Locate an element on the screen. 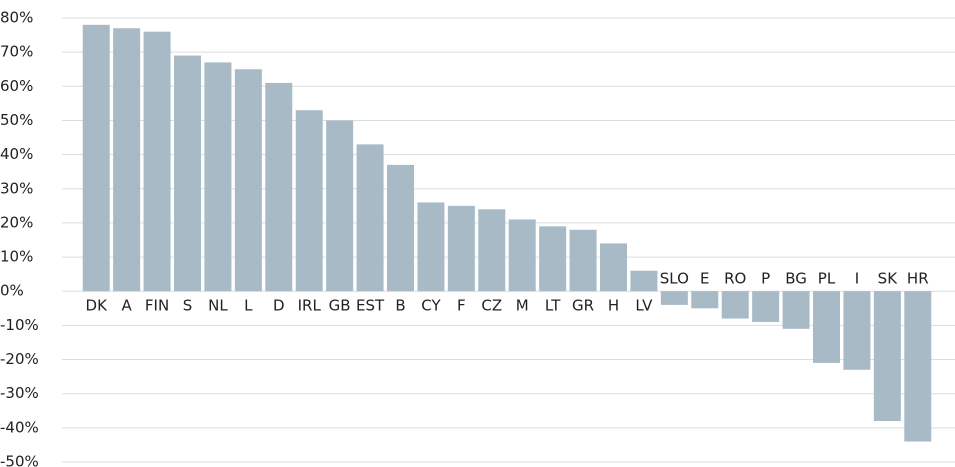 The height and width of the screenshot is (467, 955). x-tick-label: PL is located at coordinates (827, 279).